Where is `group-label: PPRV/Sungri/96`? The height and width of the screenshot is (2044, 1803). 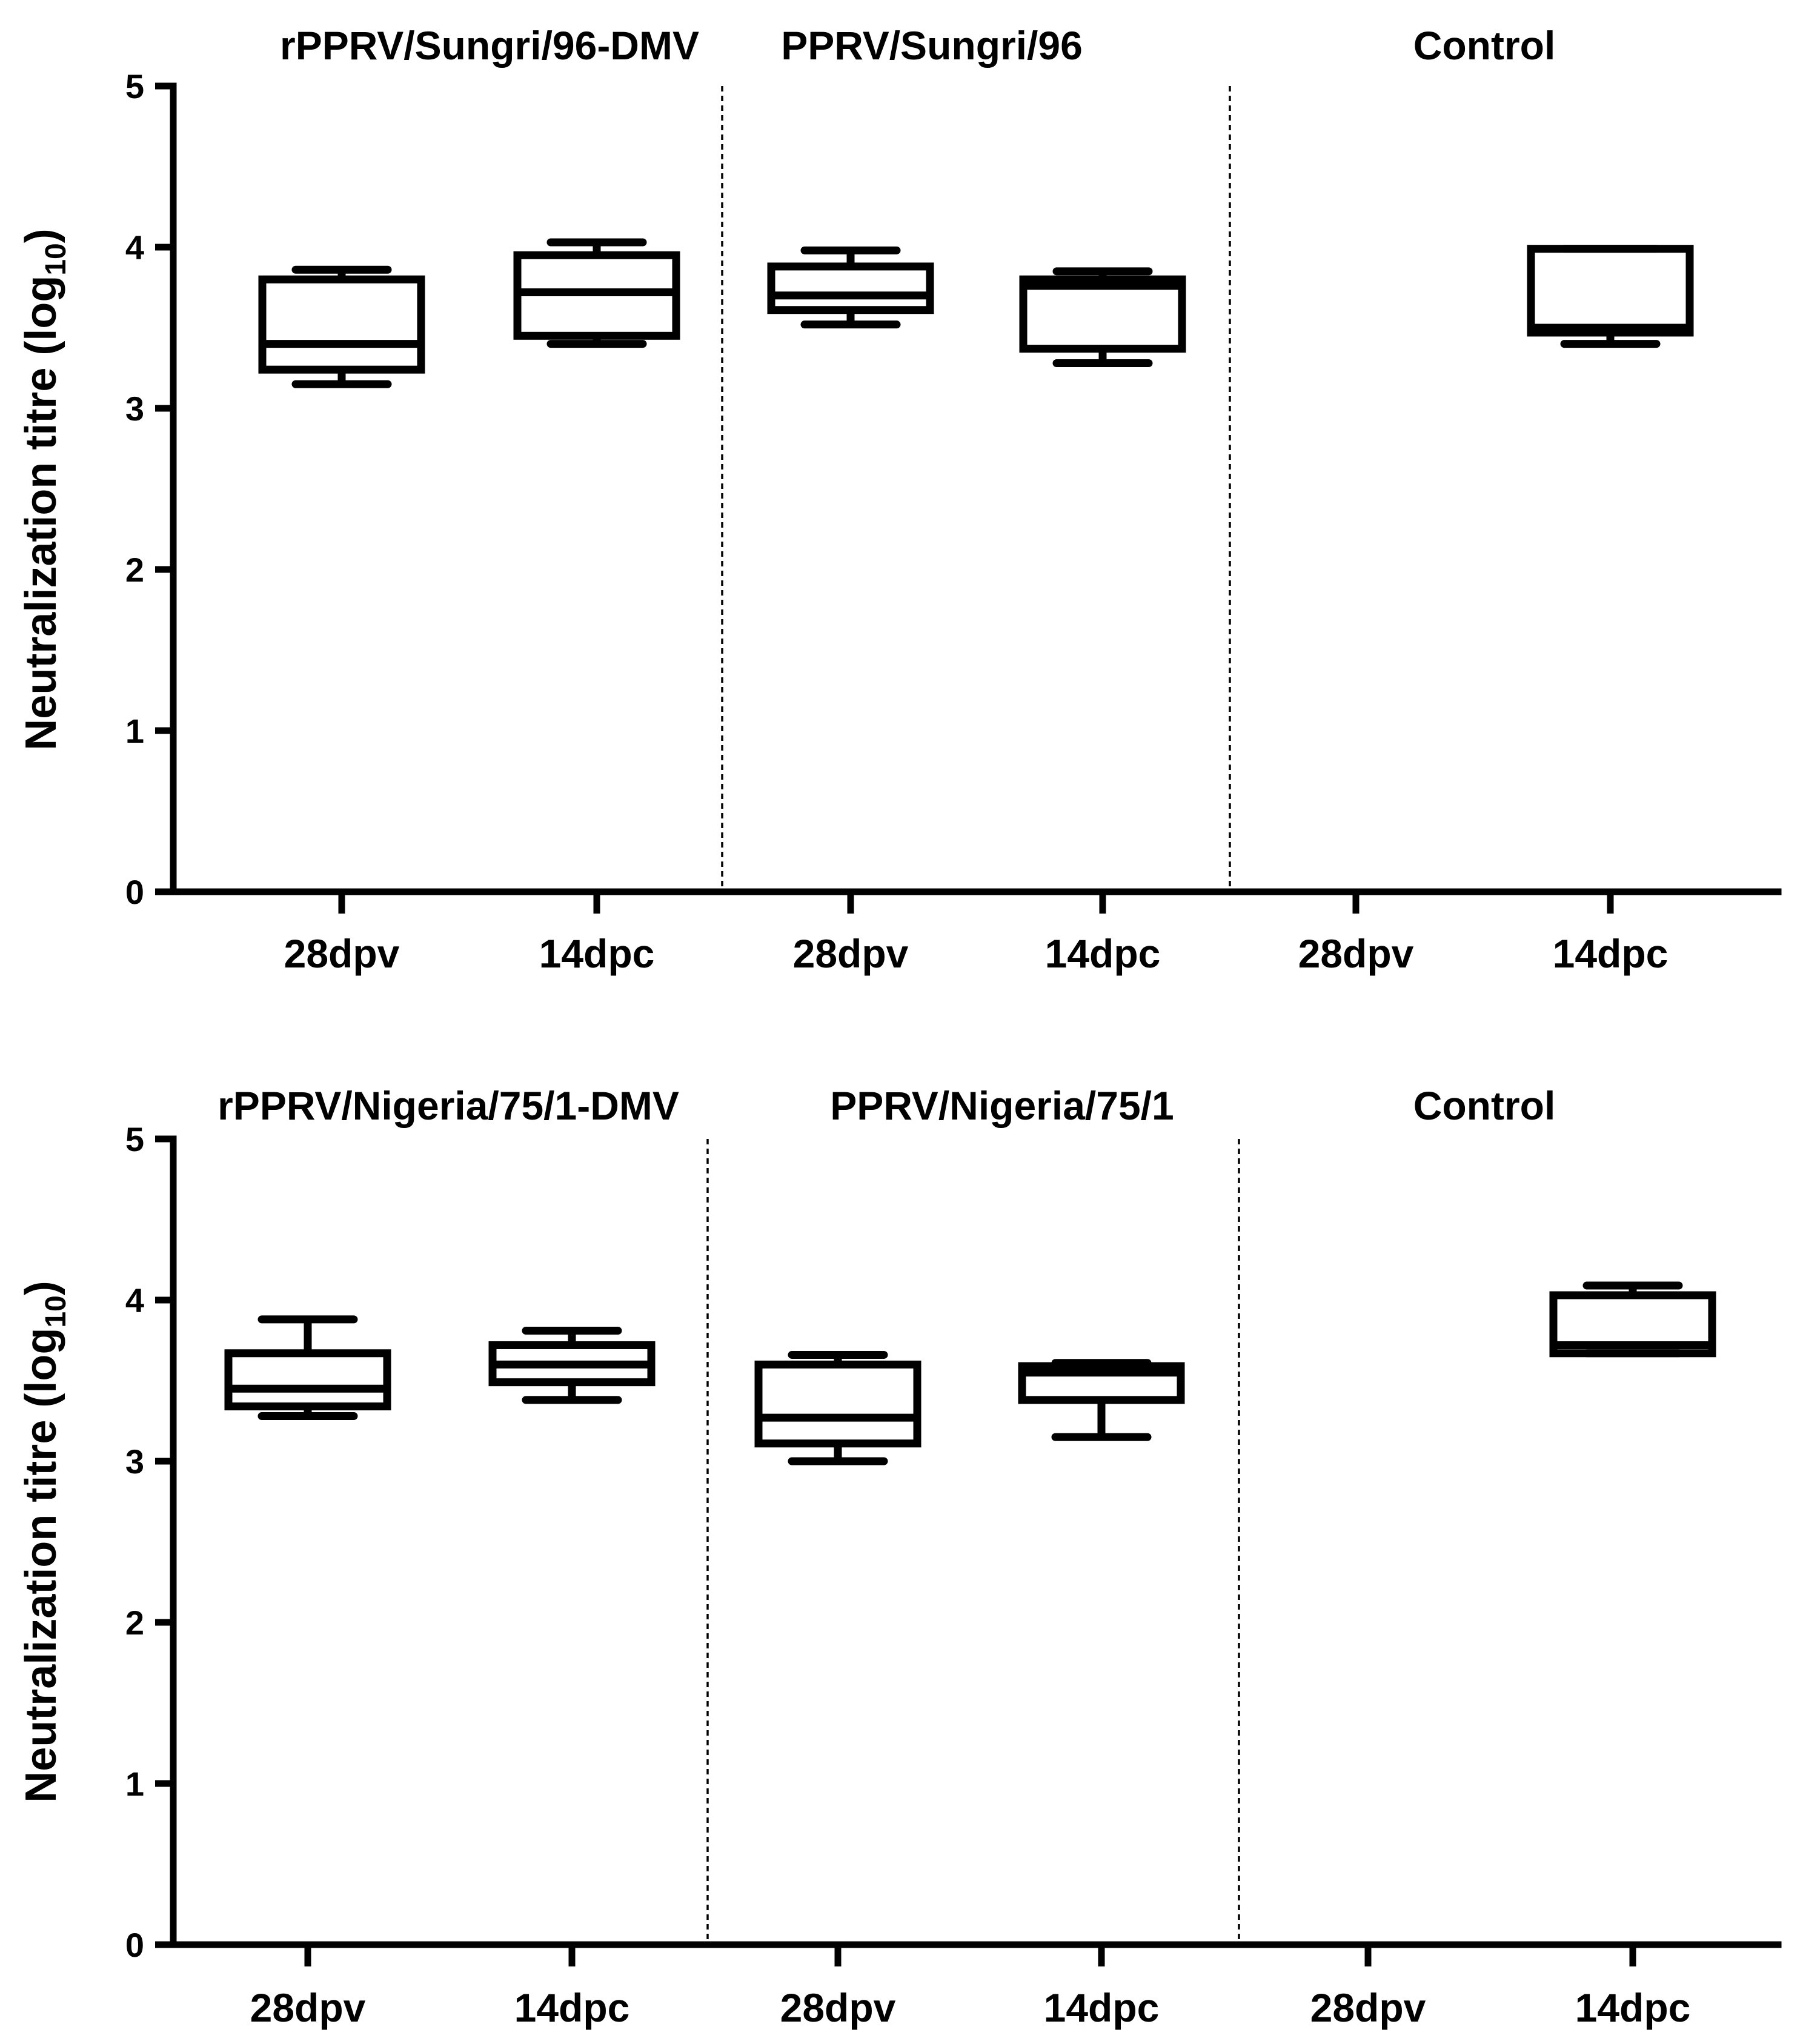 group-label: PPRV/Sungri/96 is located at coordinates (932, 45).